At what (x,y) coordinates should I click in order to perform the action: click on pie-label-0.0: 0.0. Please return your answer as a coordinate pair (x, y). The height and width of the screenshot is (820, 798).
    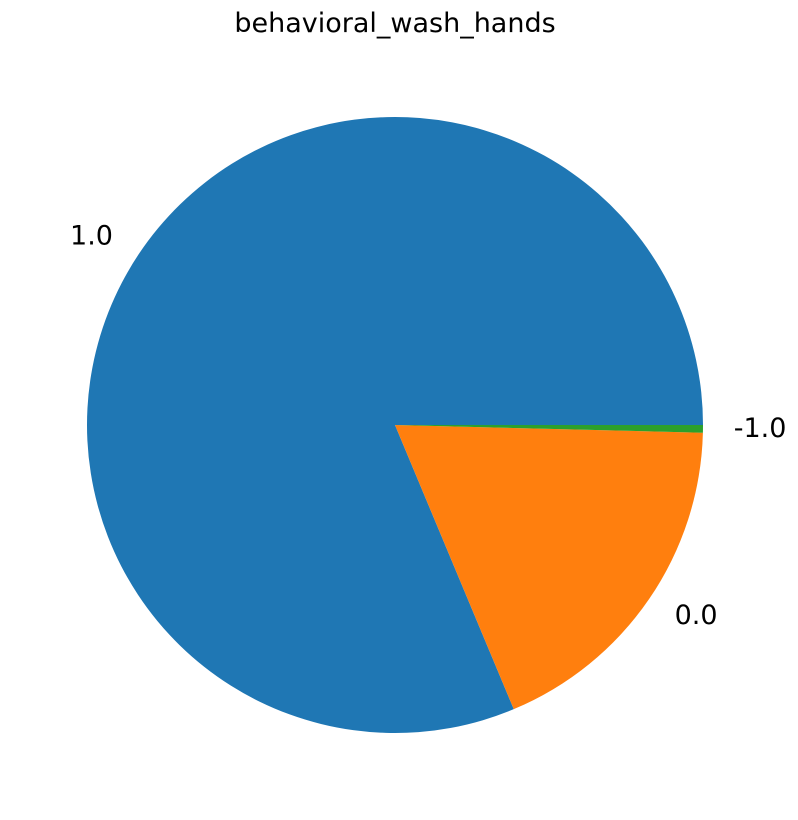
    Looking at the image, I should click on (696, 615).